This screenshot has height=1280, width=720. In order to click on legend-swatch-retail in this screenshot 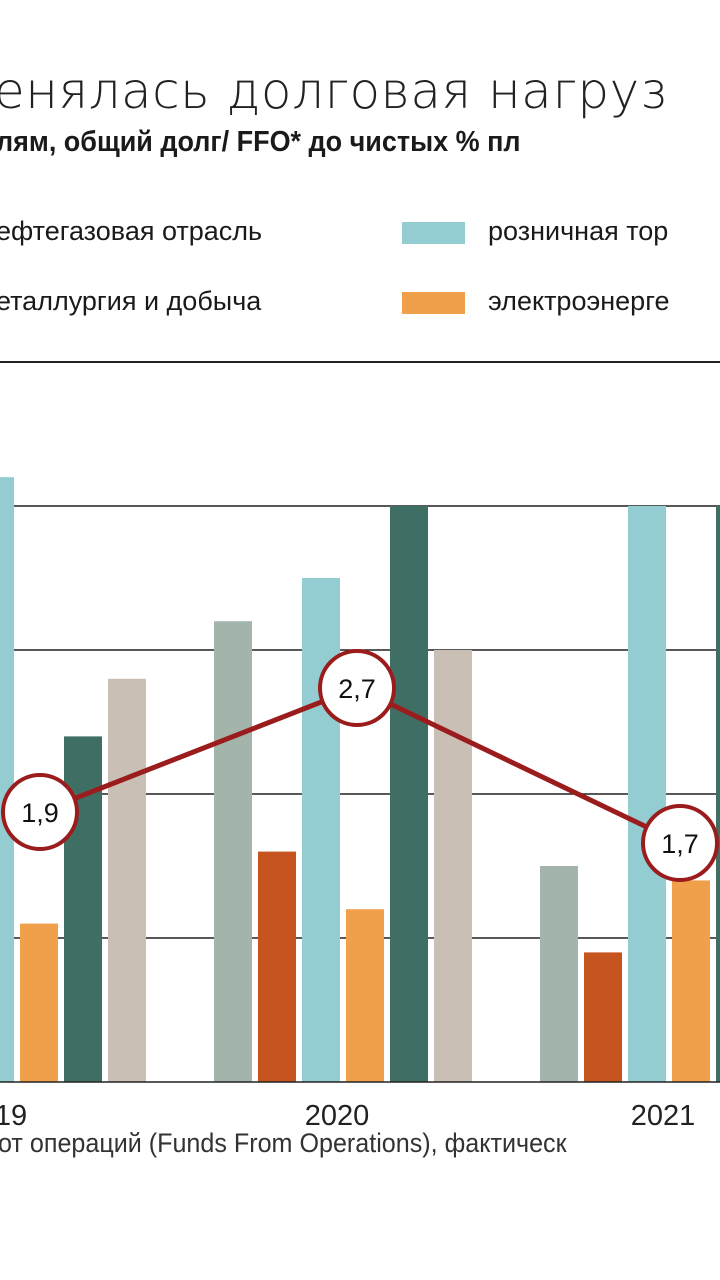, I will do `click(433, 233)`.